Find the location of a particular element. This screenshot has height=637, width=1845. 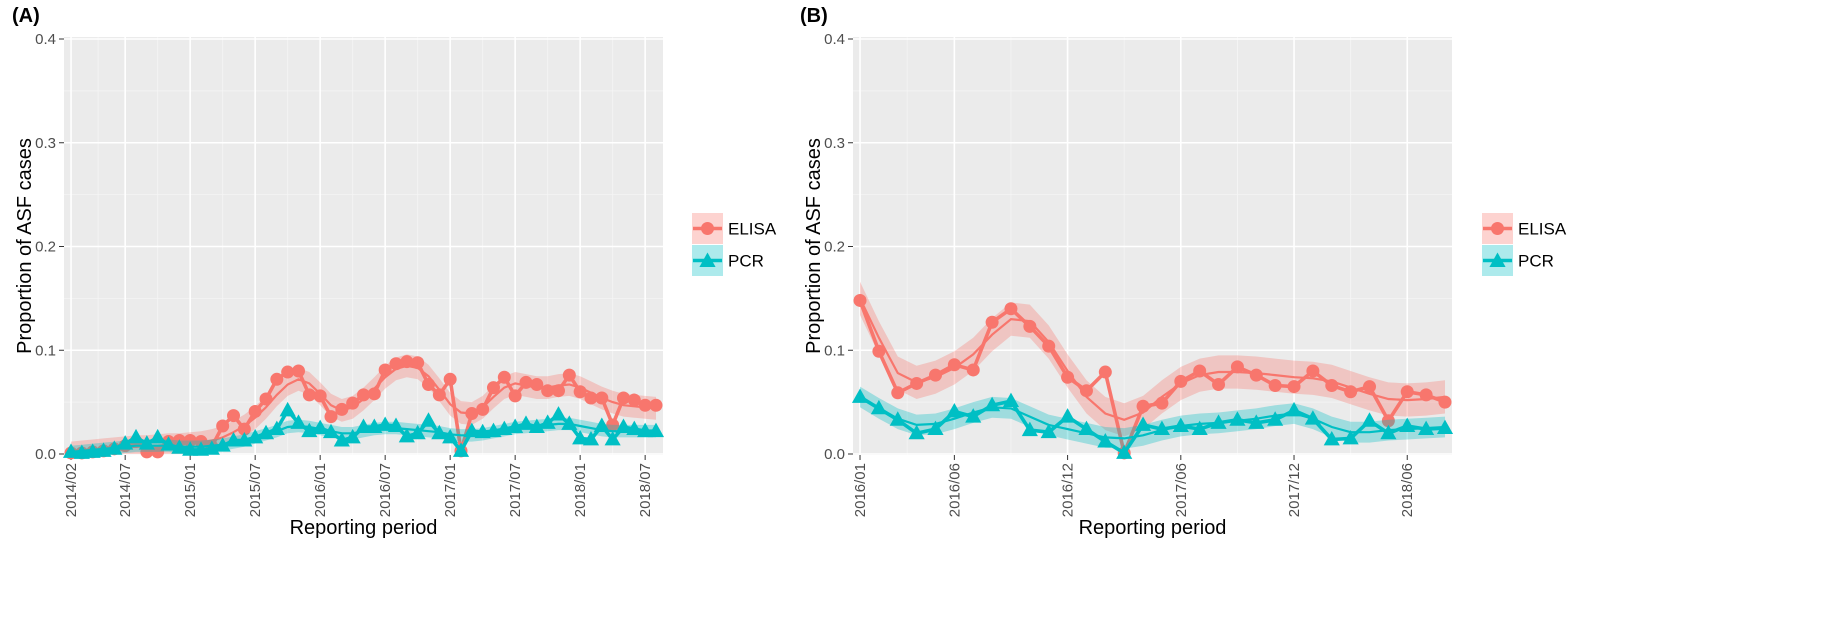

y-tick-label: 0.2 is located at coordinates (45, 247).